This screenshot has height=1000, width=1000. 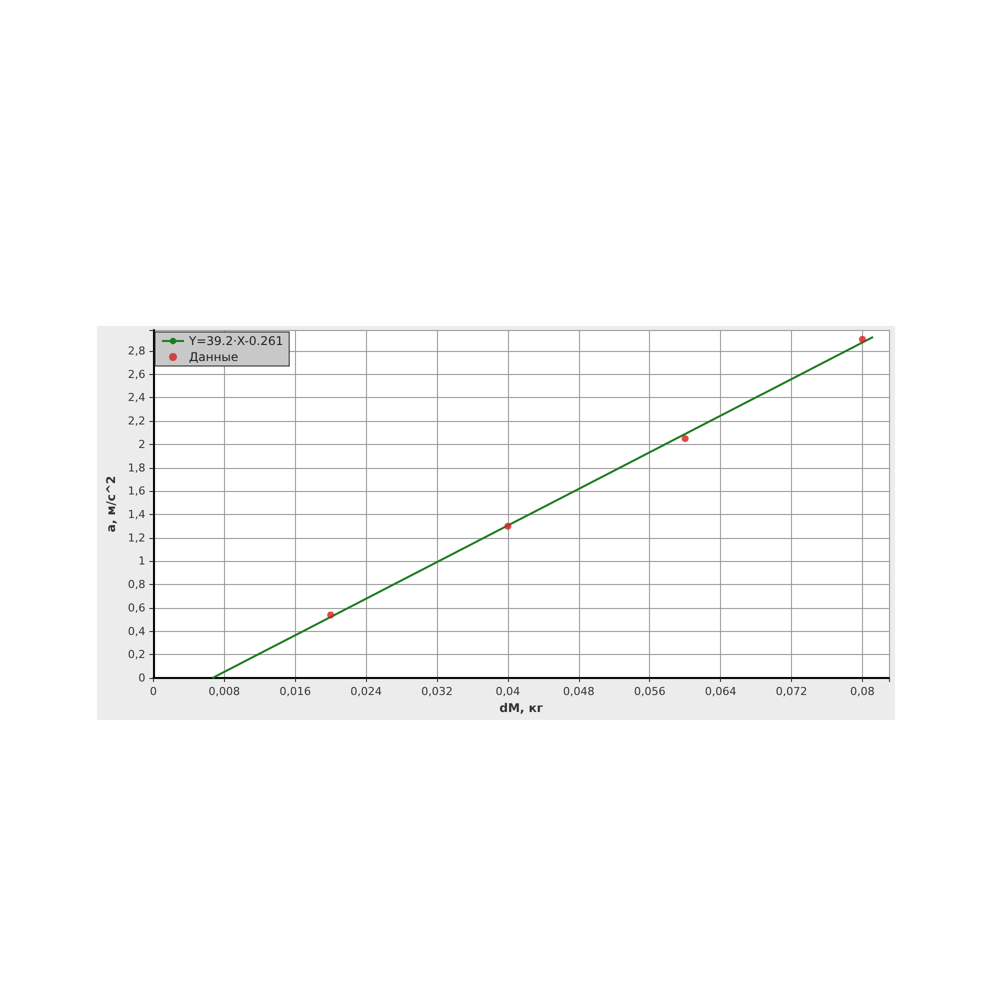 I want to click on y-tick-label: 0,8, so click(x=137, y=585).